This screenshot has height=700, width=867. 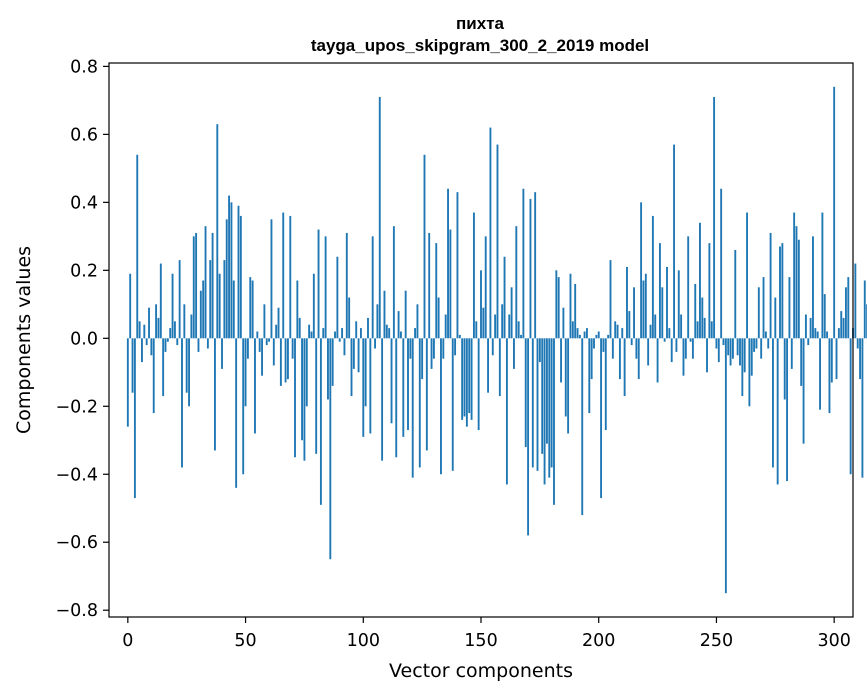 I want to click on x-tick-label: 250, so click(x=716, y=641).